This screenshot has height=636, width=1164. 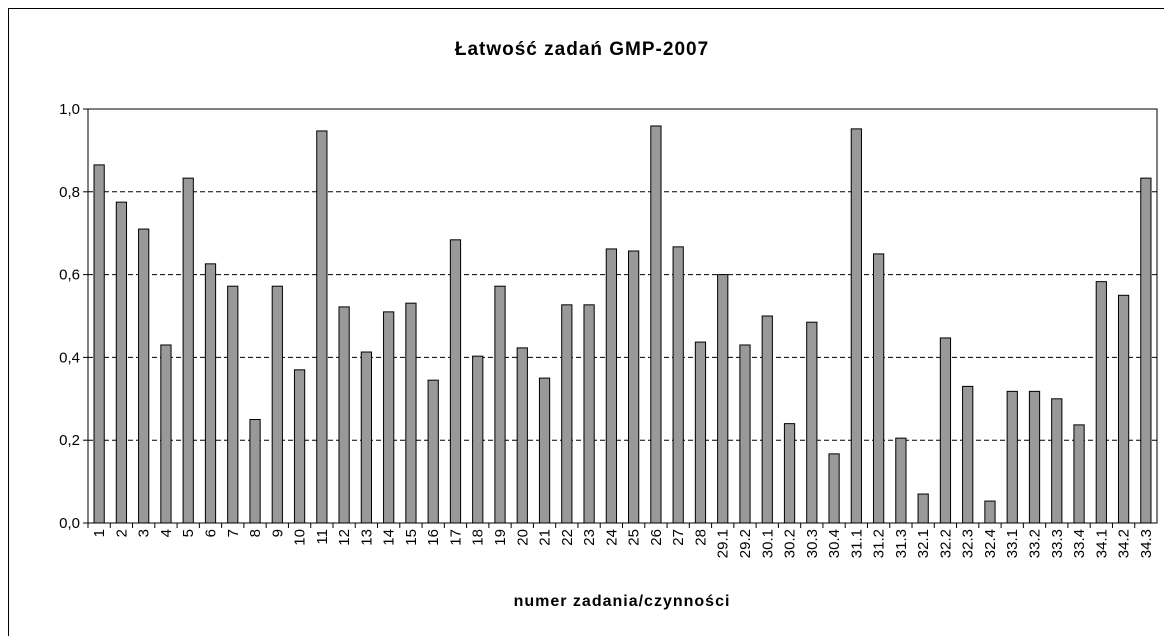 I want to click on x-tick-label: 18, so click(x=478, y=537).